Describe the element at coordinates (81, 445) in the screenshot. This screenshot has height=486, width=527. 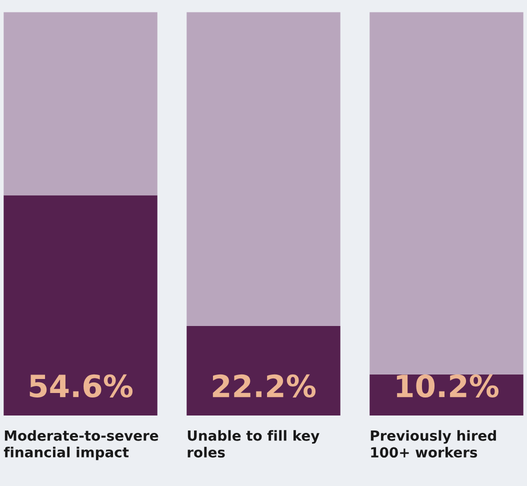
I see `x-tick-label: Moderate-to-severe financial impact` at that location.